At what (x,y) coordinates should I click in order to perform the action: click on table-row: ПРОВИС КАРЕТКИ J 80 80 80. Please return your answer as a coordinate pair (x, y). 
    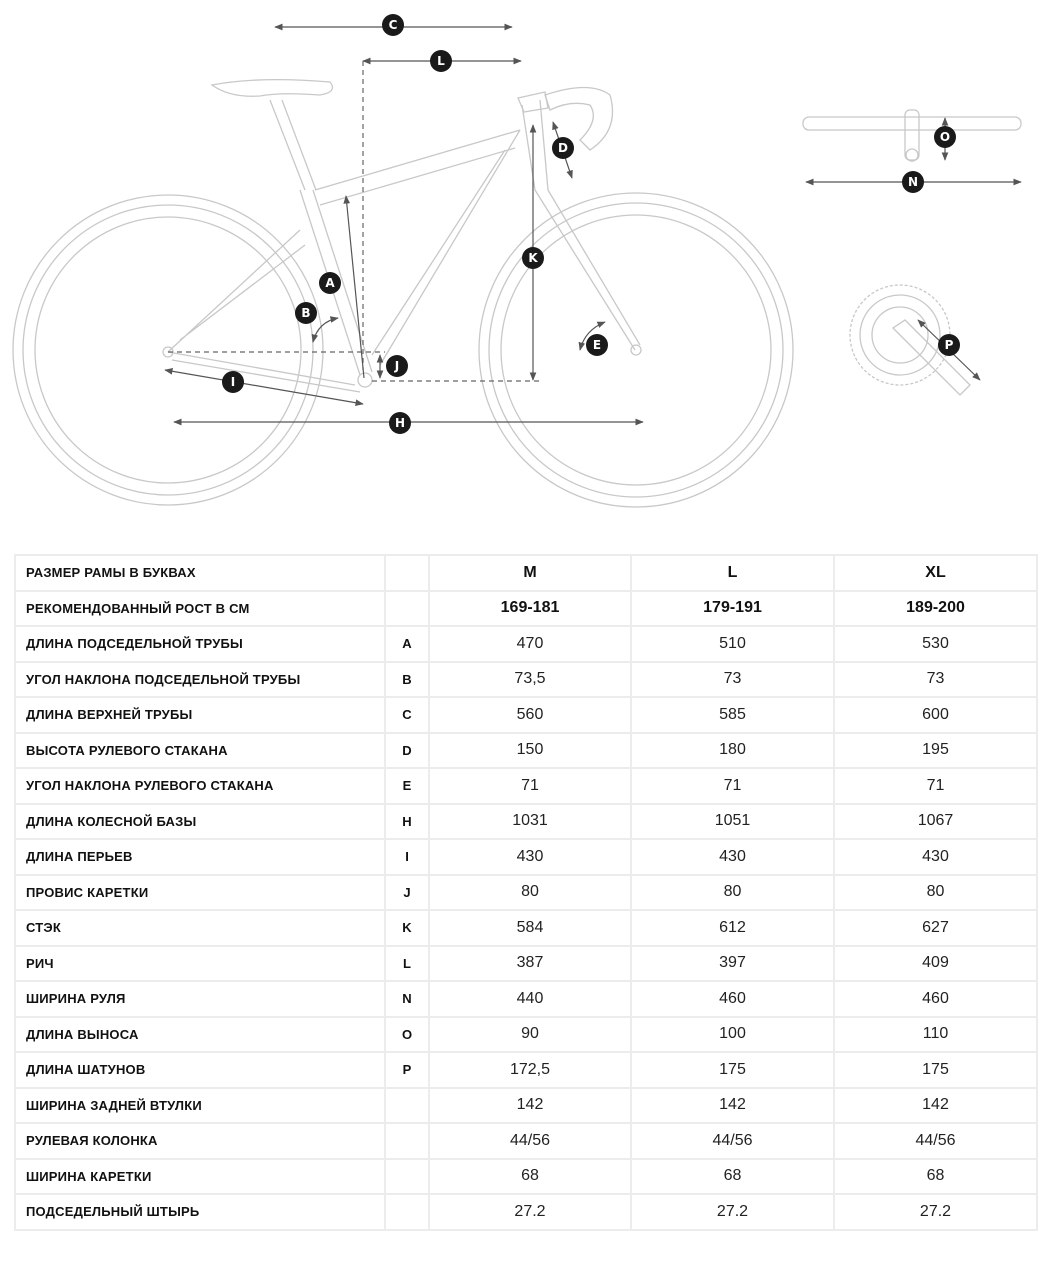
    Looking at the image, I should click on (526, 892).